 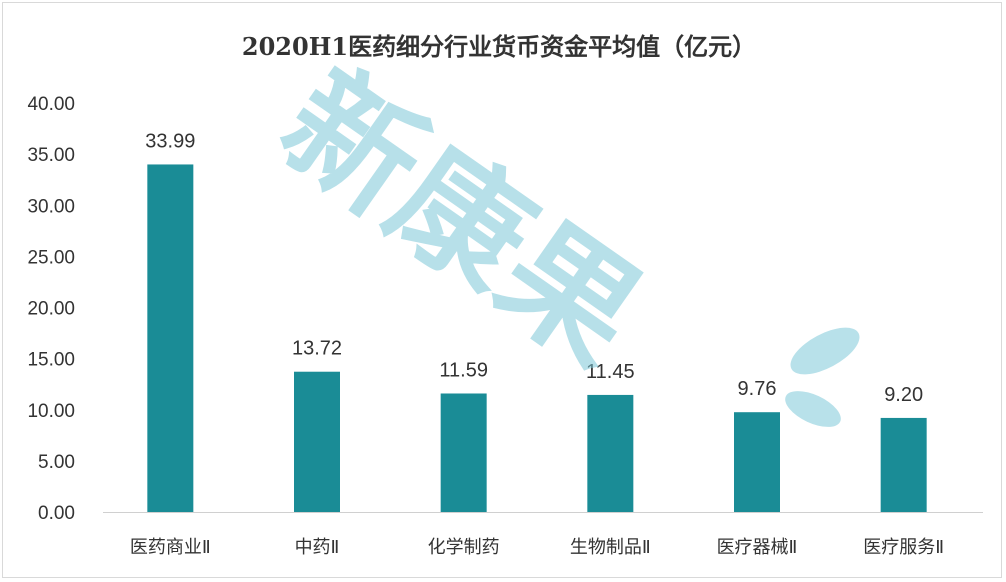 I want to click on x-category-label: 中药Ⅱ, so click(x=317, y=547).